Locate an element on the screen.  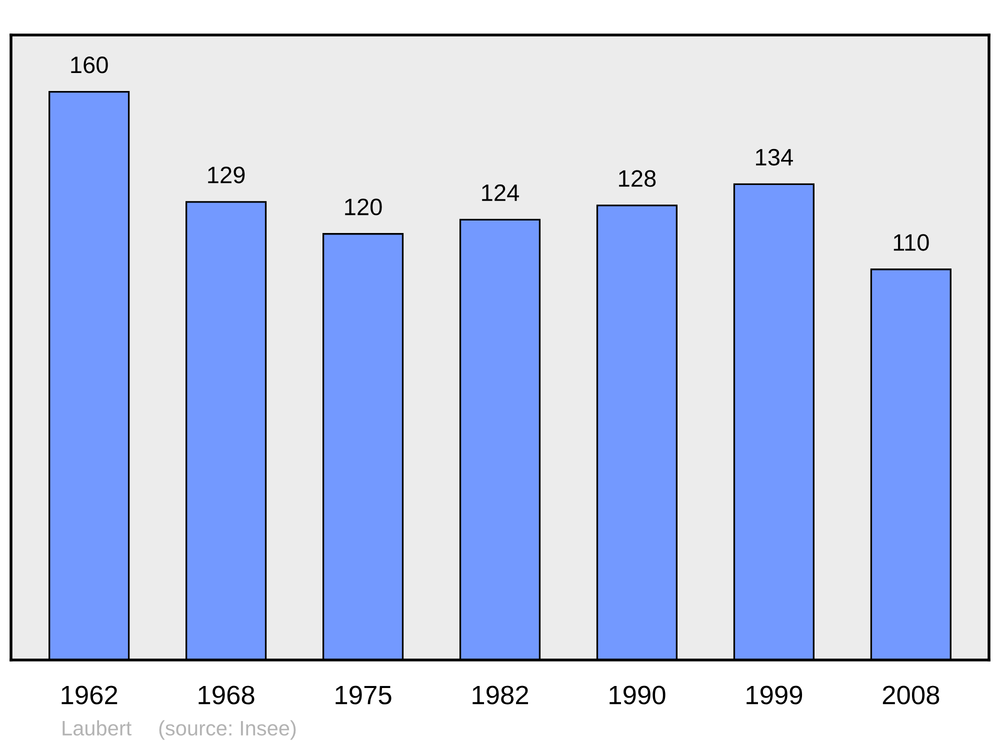
x-tick-label: 1975 is located at coordinates (364, 695).